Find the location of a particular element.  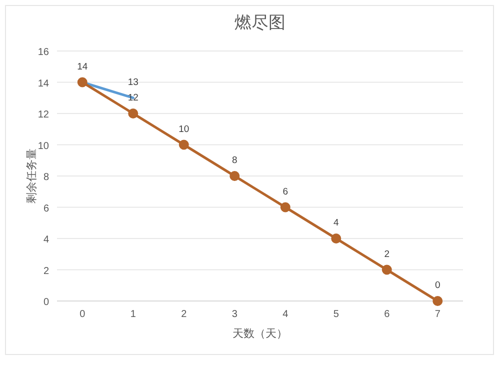

data-label: 8 is located at coordinates (235, 160).